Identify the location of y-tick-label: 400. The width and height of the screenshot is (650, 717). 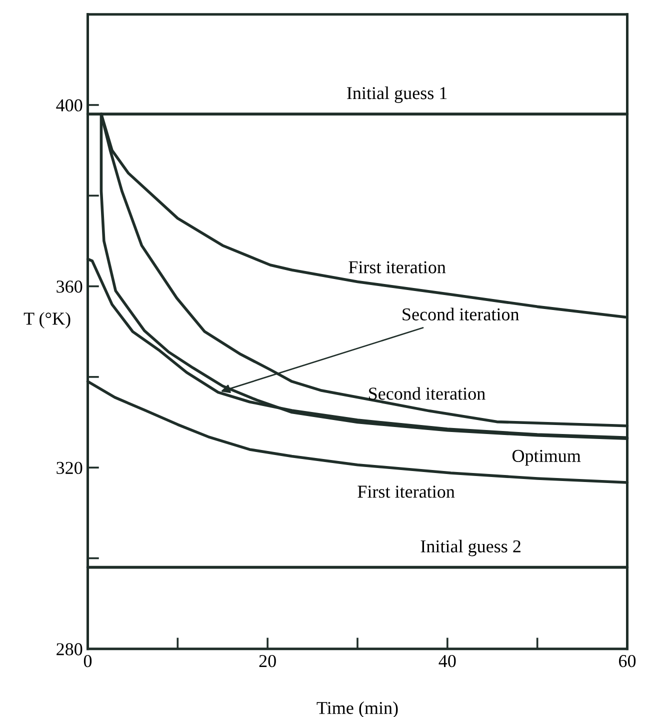
(69, 105).